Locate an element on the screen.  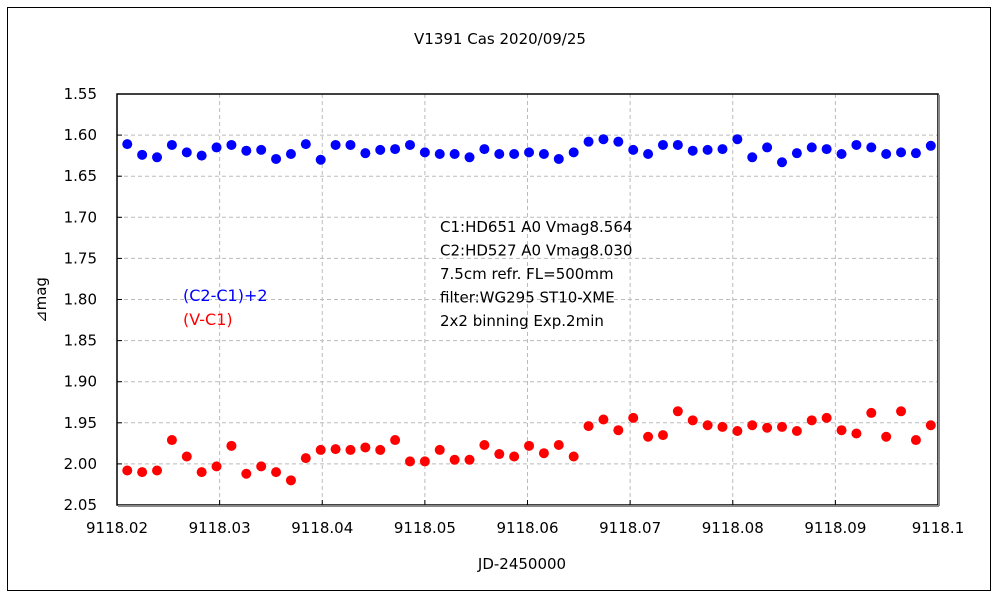
legend-red: (V-C1) is located at coordinates (208, 319).